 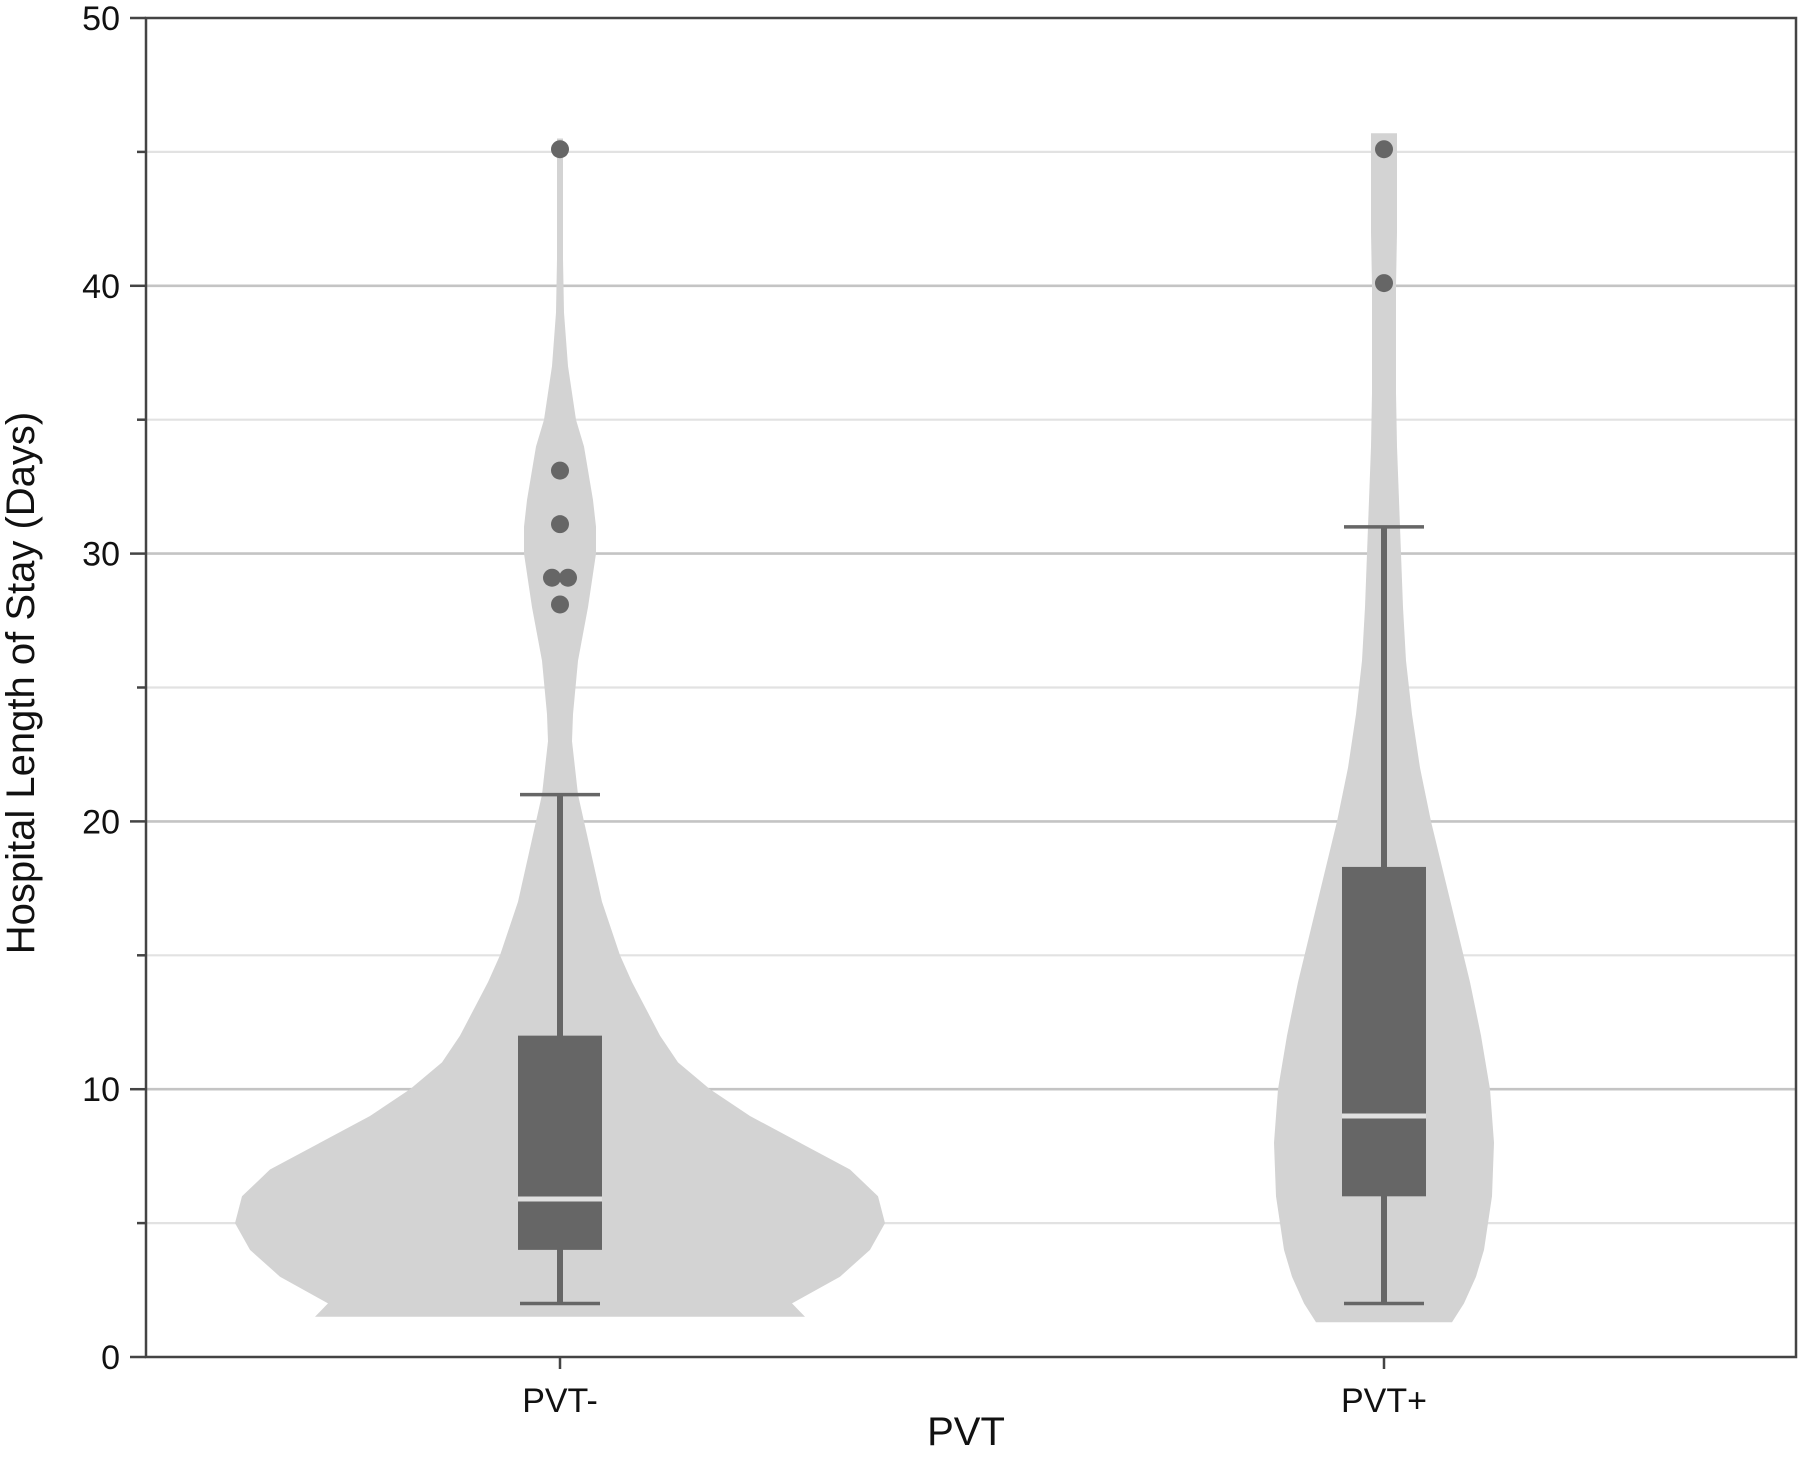 What do you see at coordinates (101, 1090) in the screenshot?
I see `y-tick-label: 10` at bounding box center [101, 1090].